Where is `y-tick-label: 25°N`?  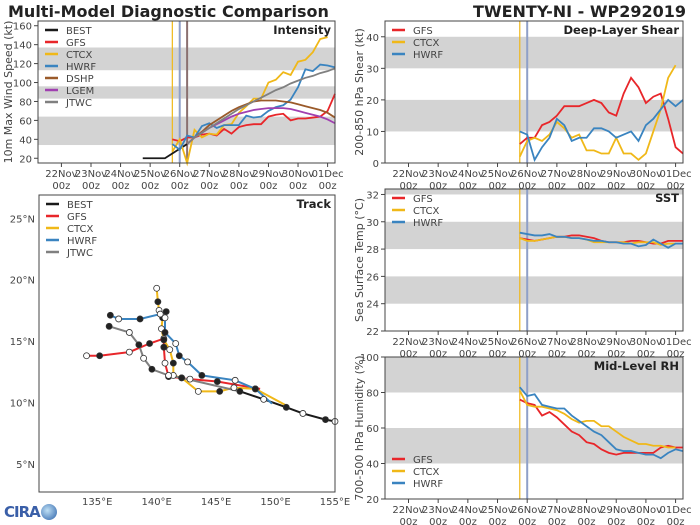
y-tick-label: 25°N is located at coordinates (22, 219).